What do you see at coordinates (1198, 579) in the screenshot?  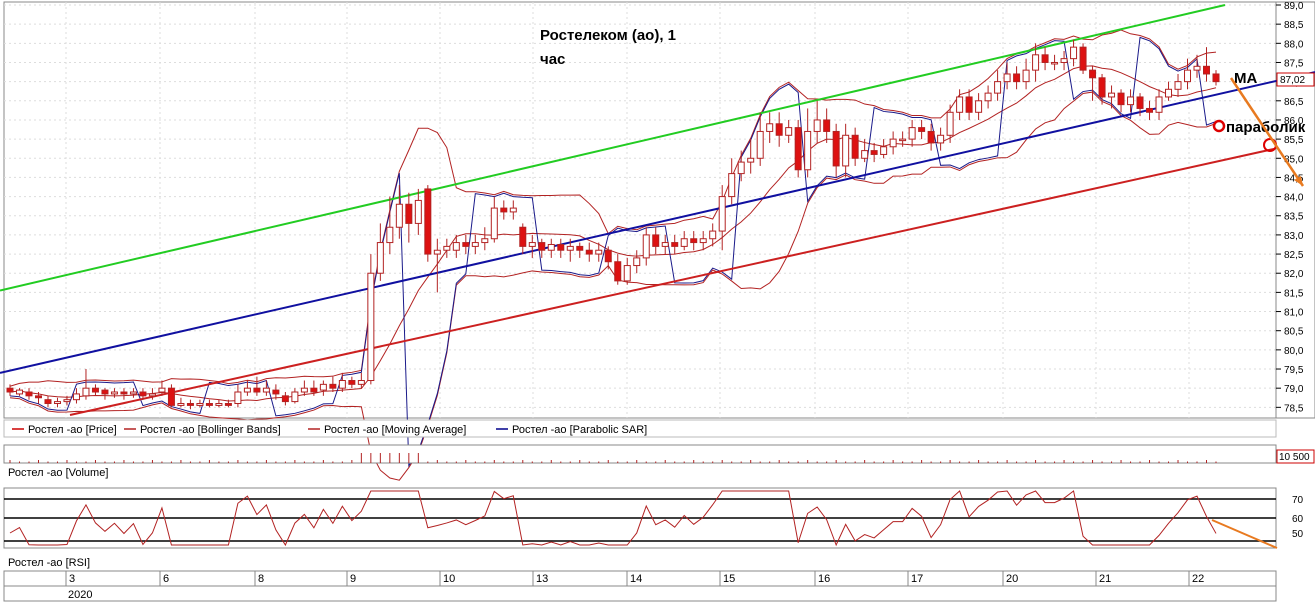 I see `date-tick-label: 22` at bounding box center [1198, 579].